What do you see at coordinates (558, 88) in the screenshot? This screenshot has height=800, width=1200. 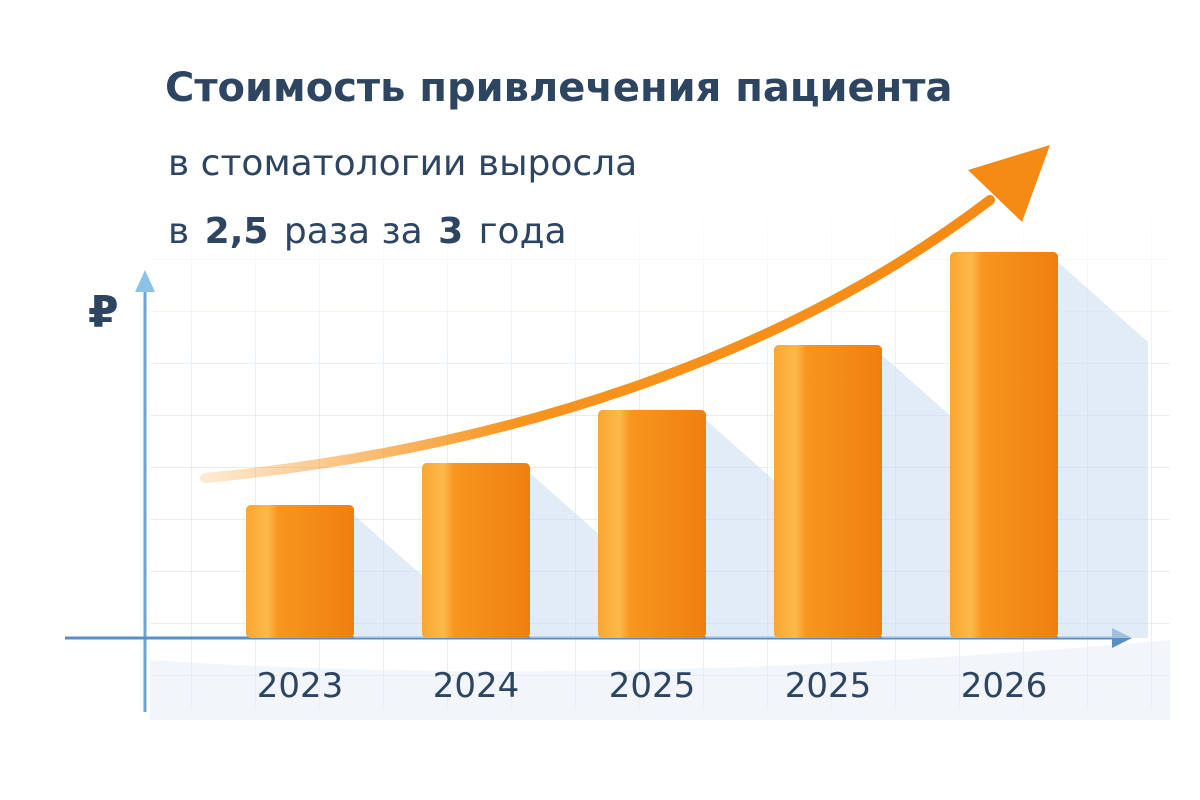 I see `chart-title: Стоимость привлечения пациента` at bounding box center [558, 88].